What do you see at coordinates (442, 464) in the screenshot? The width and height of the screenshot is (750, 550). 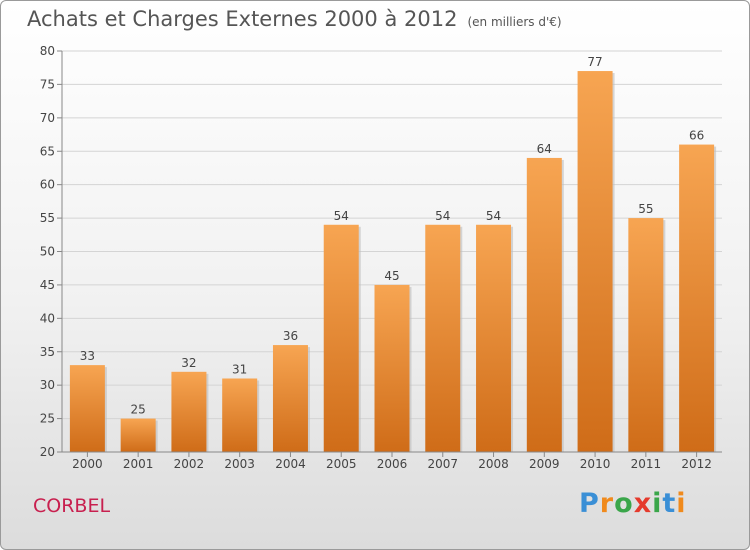 I see `x-tick-label: 2007` at bounding box center [442, 464].